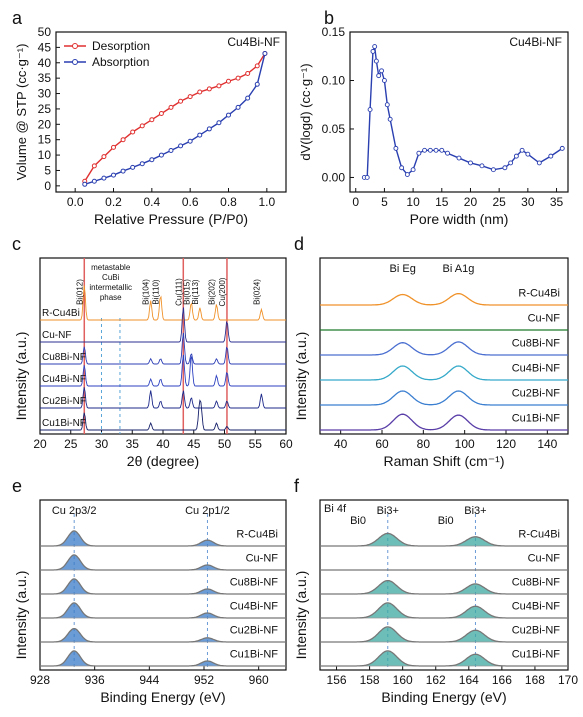 The image size is (583, 717). I want to click on y-tick-label: 0.05, so click(334, 129).